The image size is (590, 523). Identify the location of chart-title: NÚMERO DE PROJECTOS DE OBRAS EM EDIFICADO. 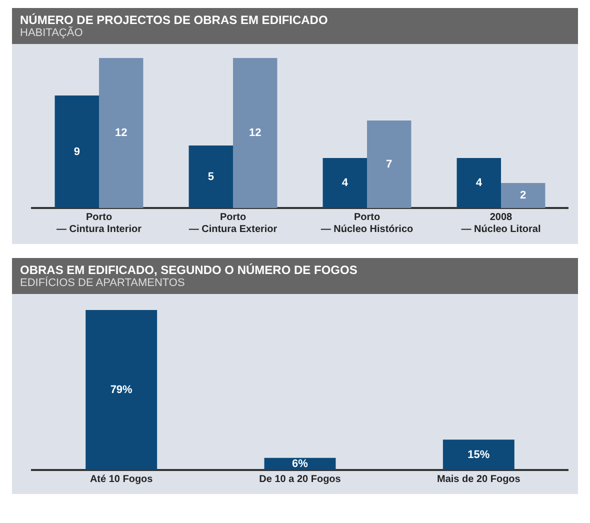
(174, 20).